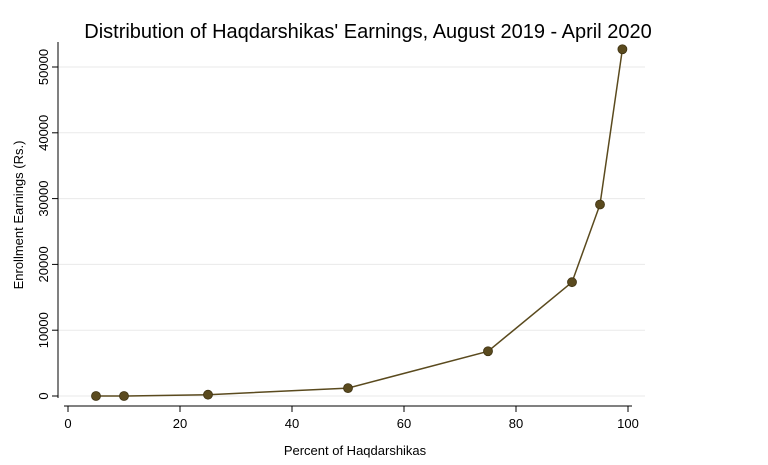 The image size is (768, 465). I want to click on x-tick-label: 0, so click(67, 423).